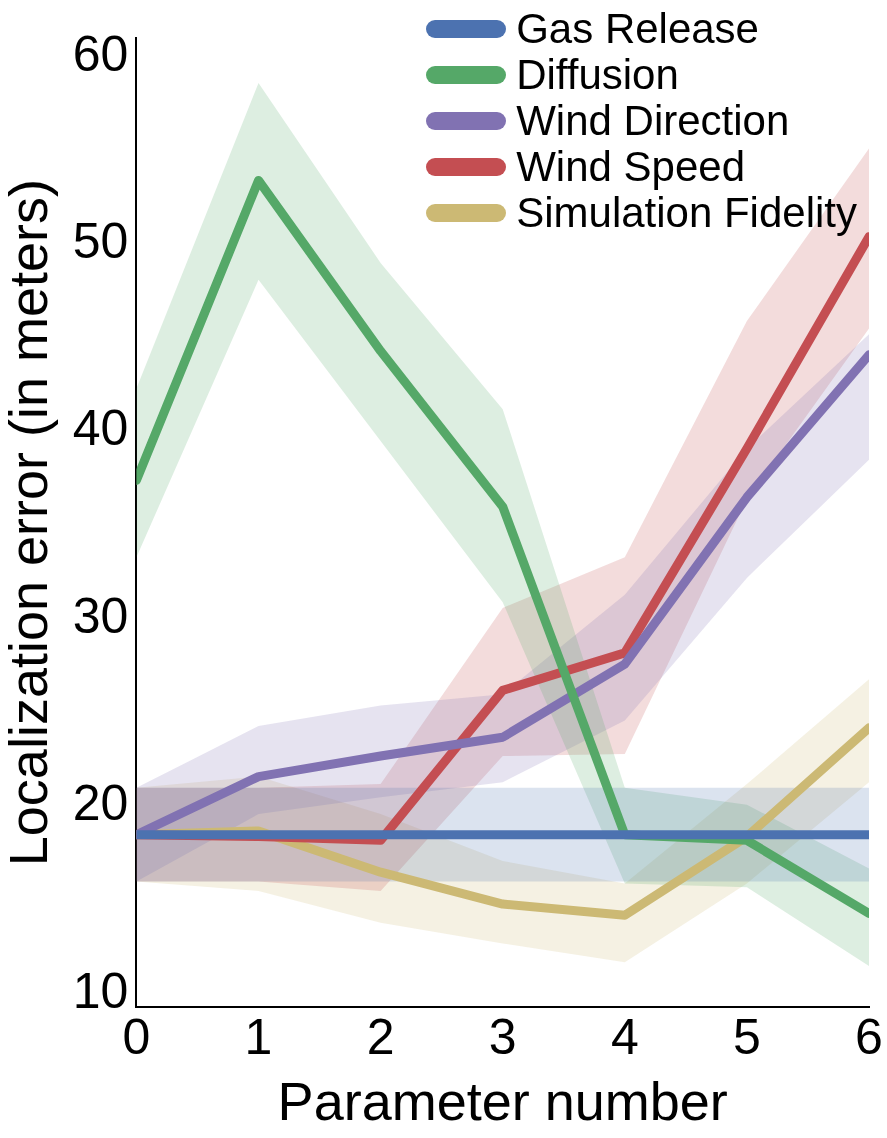 The width and height of the screenshot is (887, 1138). What do you see at coordinates (597, 74) in the screenshot?
I see `legend-label: Diffusion` at bounding box center [597, 74].